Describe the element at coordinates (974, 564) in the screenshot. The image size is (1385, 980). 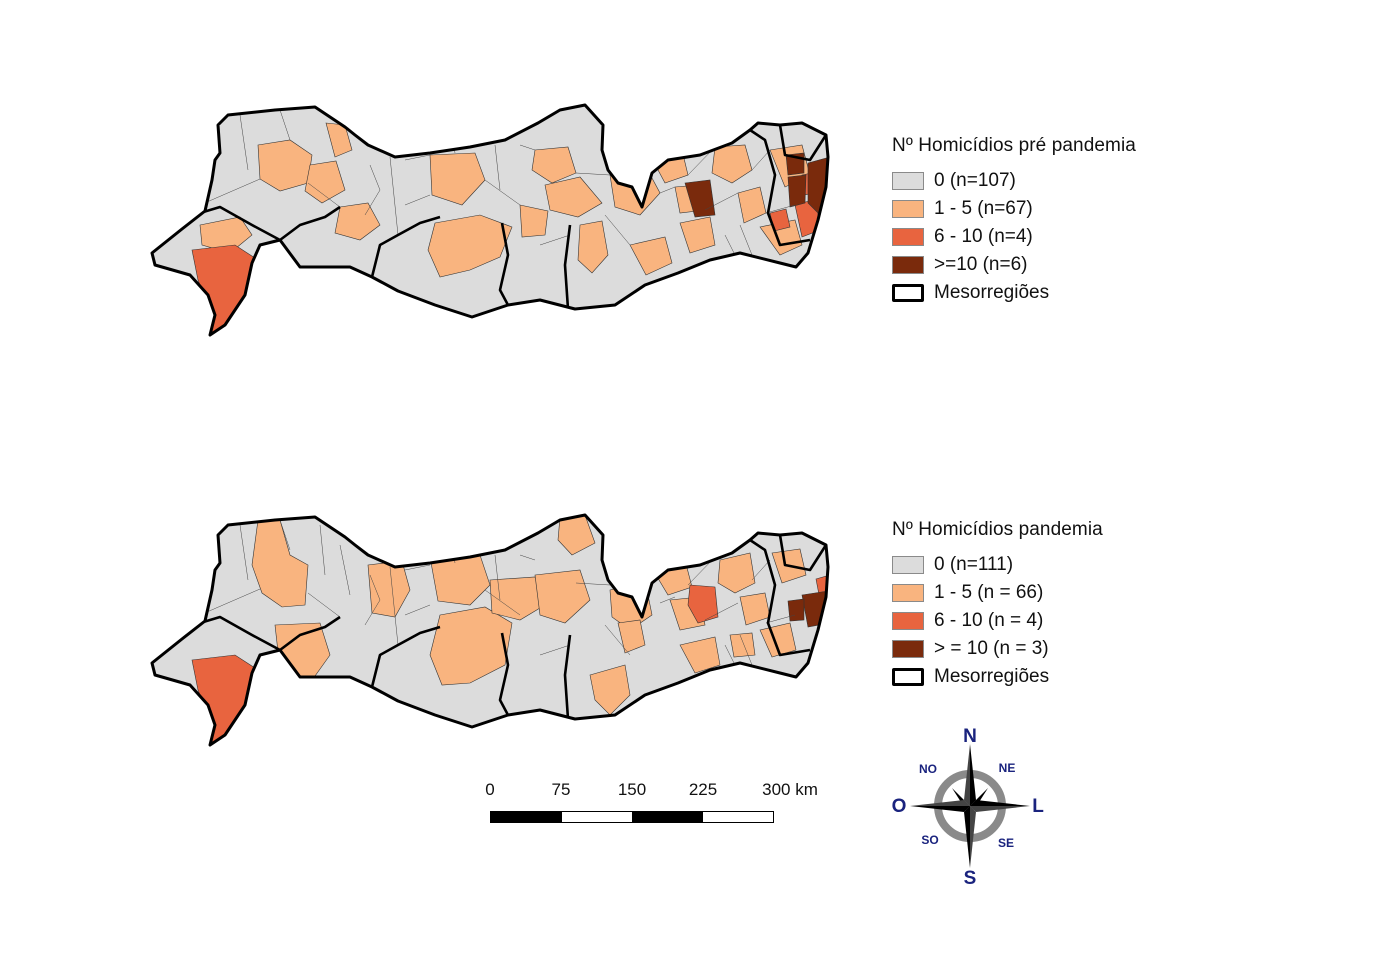
I see `legend-label: 0 (n=111)` at that location.